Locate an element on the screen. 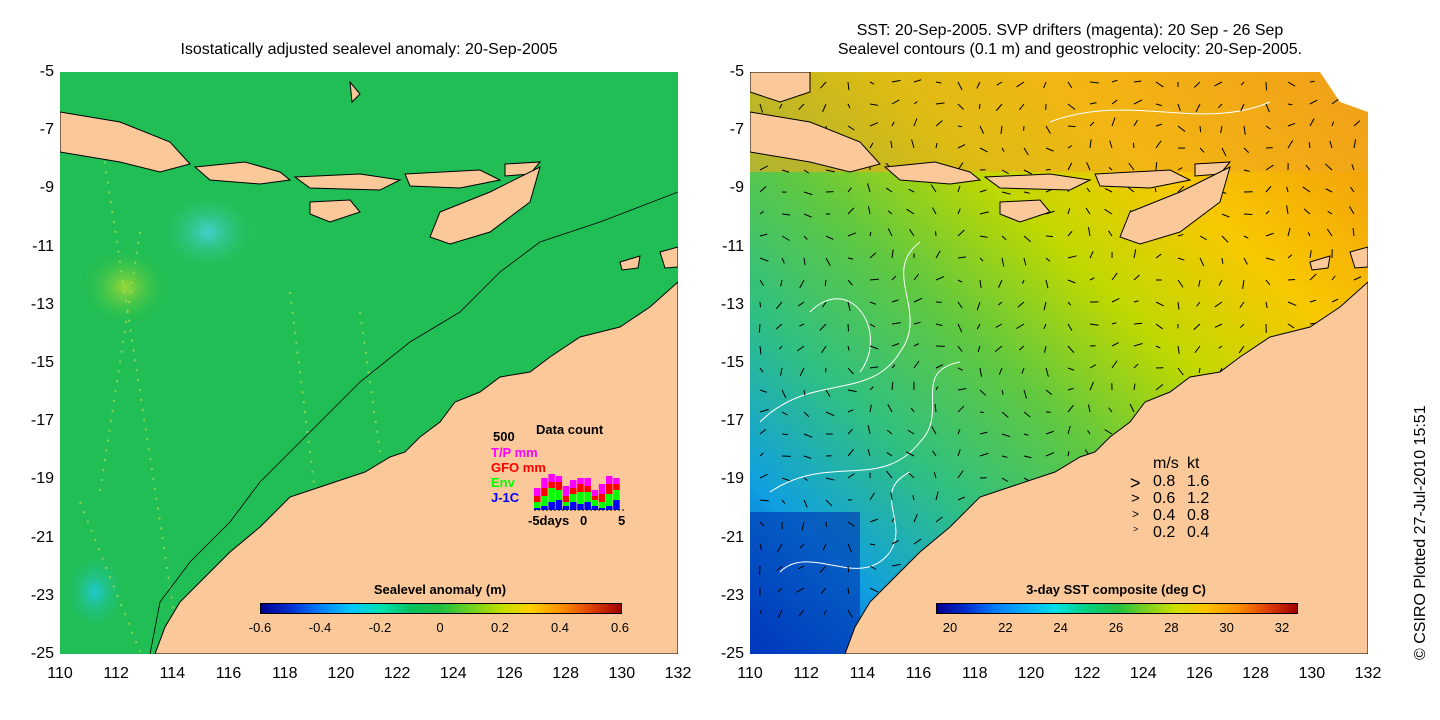  colorbar-tick-label: 20 is located at coordinates (950, 627).